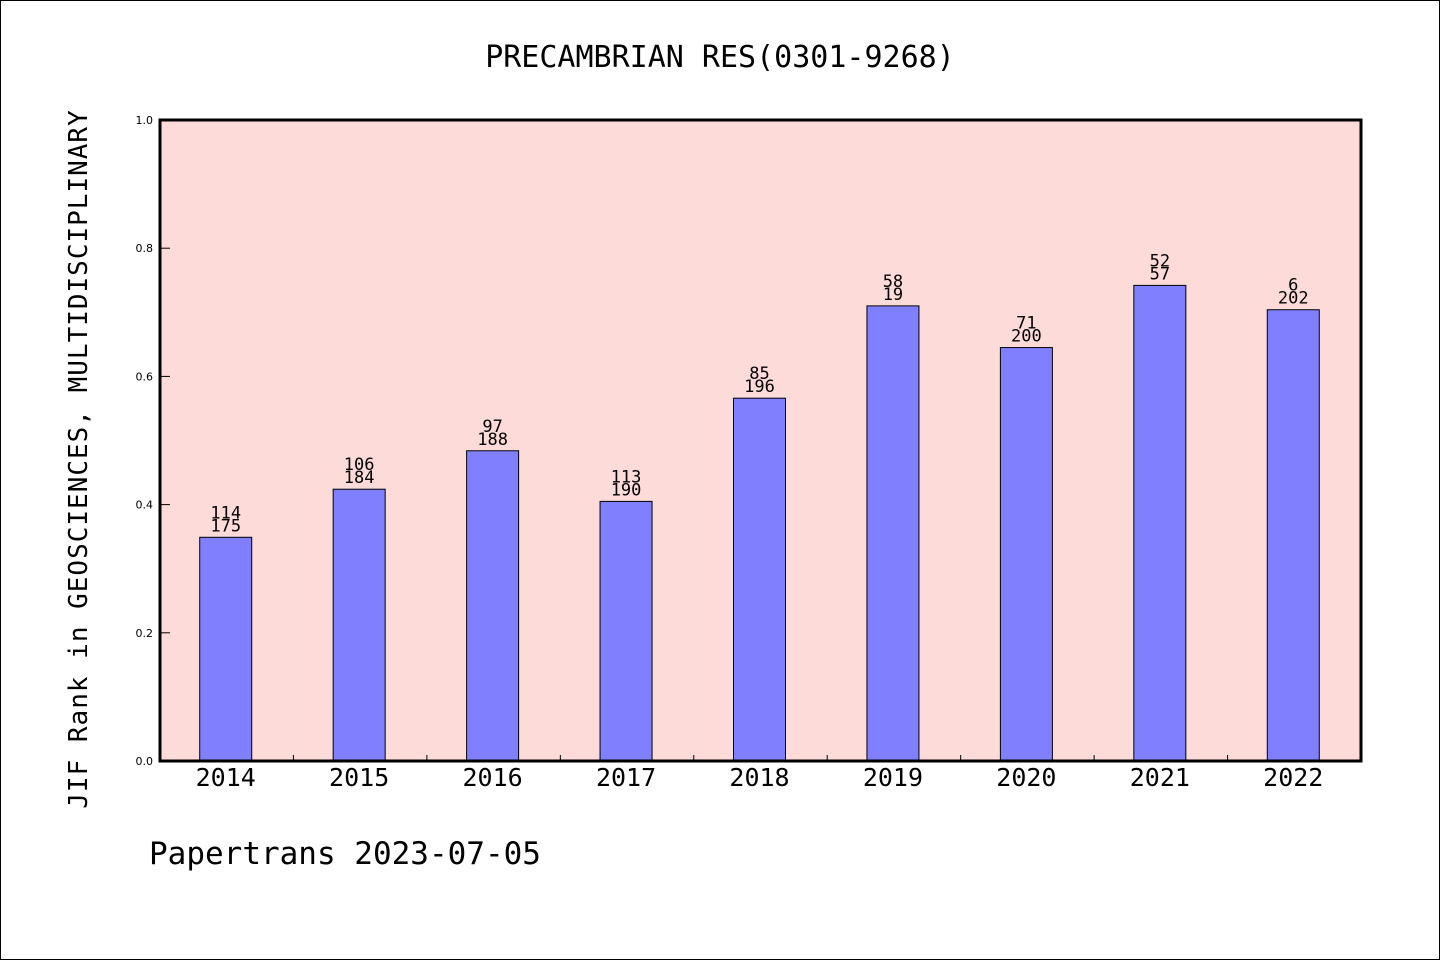 The width and height of the screenshot is (1440, 964). What do you see at coordinates (492, 427) in the screenshot?
I see `rank-label-2016: 97` at bounding box center [492, 427].